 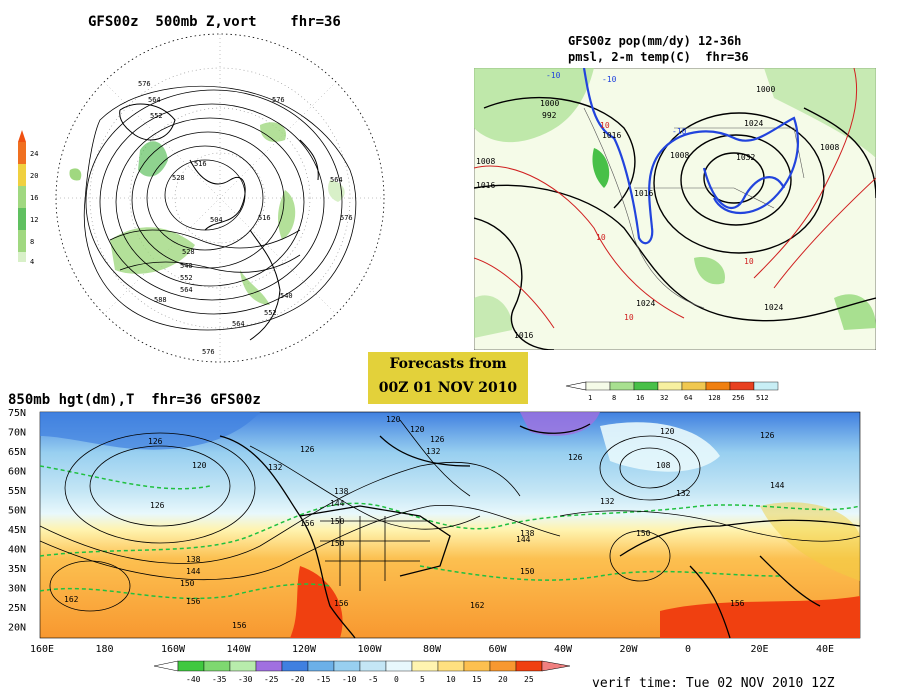 I want to click on temp-label: -10, so click(x=609, y=79).